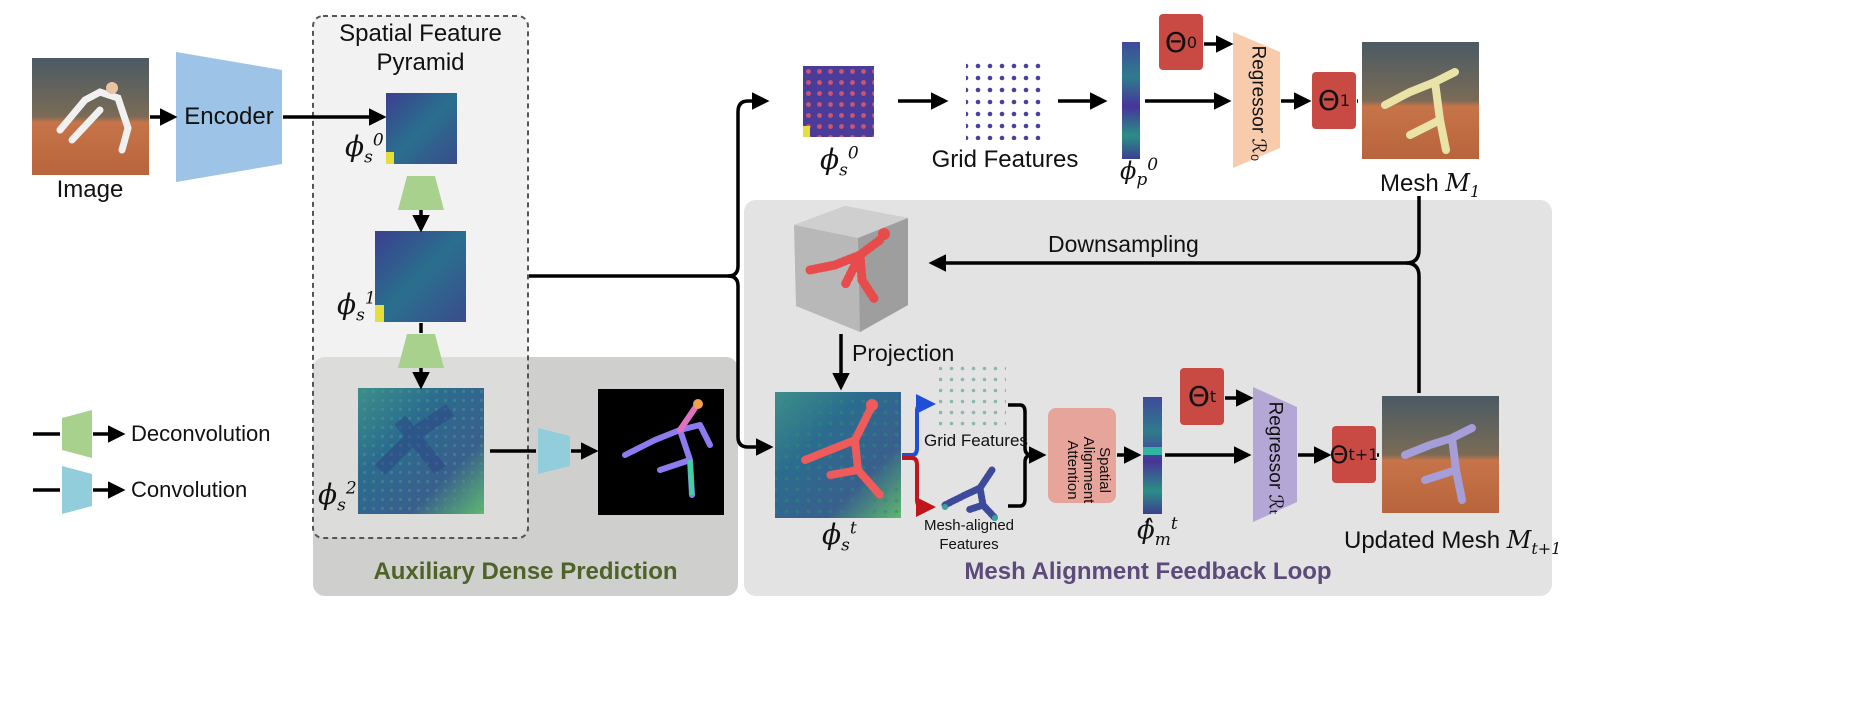 This screenshot has width=1875, height=727. Describe the element at coordinates (201, 433) in the screenshot. I see `legend-deconv-label: Deconvolution` at that location.